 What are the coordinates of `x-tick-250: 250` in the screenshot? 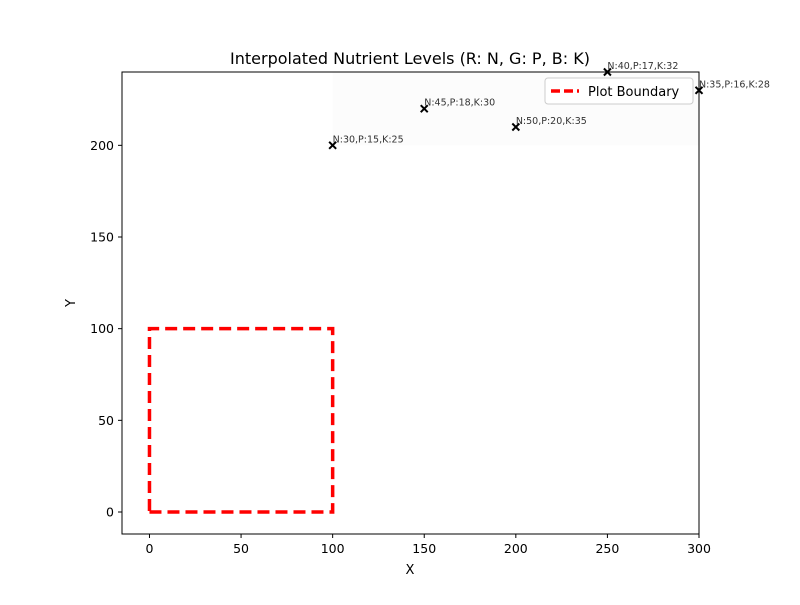 It's located at (607, 545).